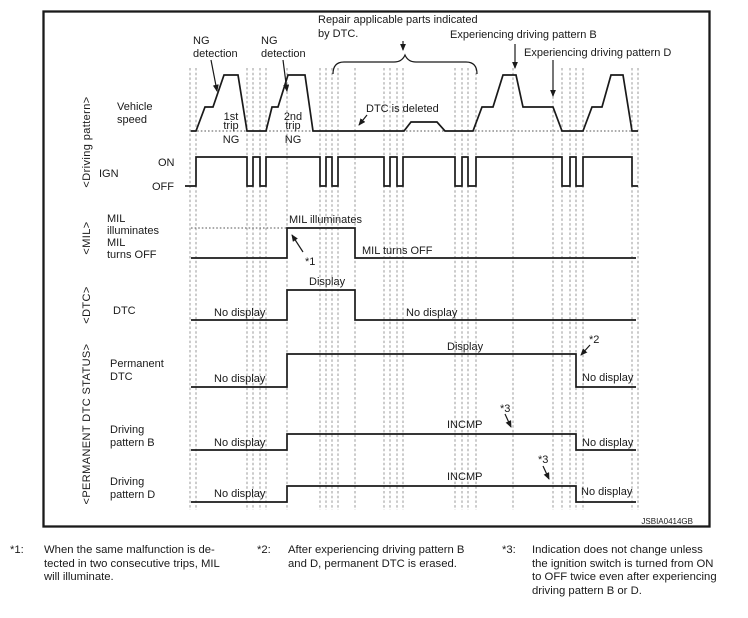 Image resolution: width=748 pixels, height=618 pixels. I want to click on dtc-deleted-label: DTC is deleted, so click(402, 109).